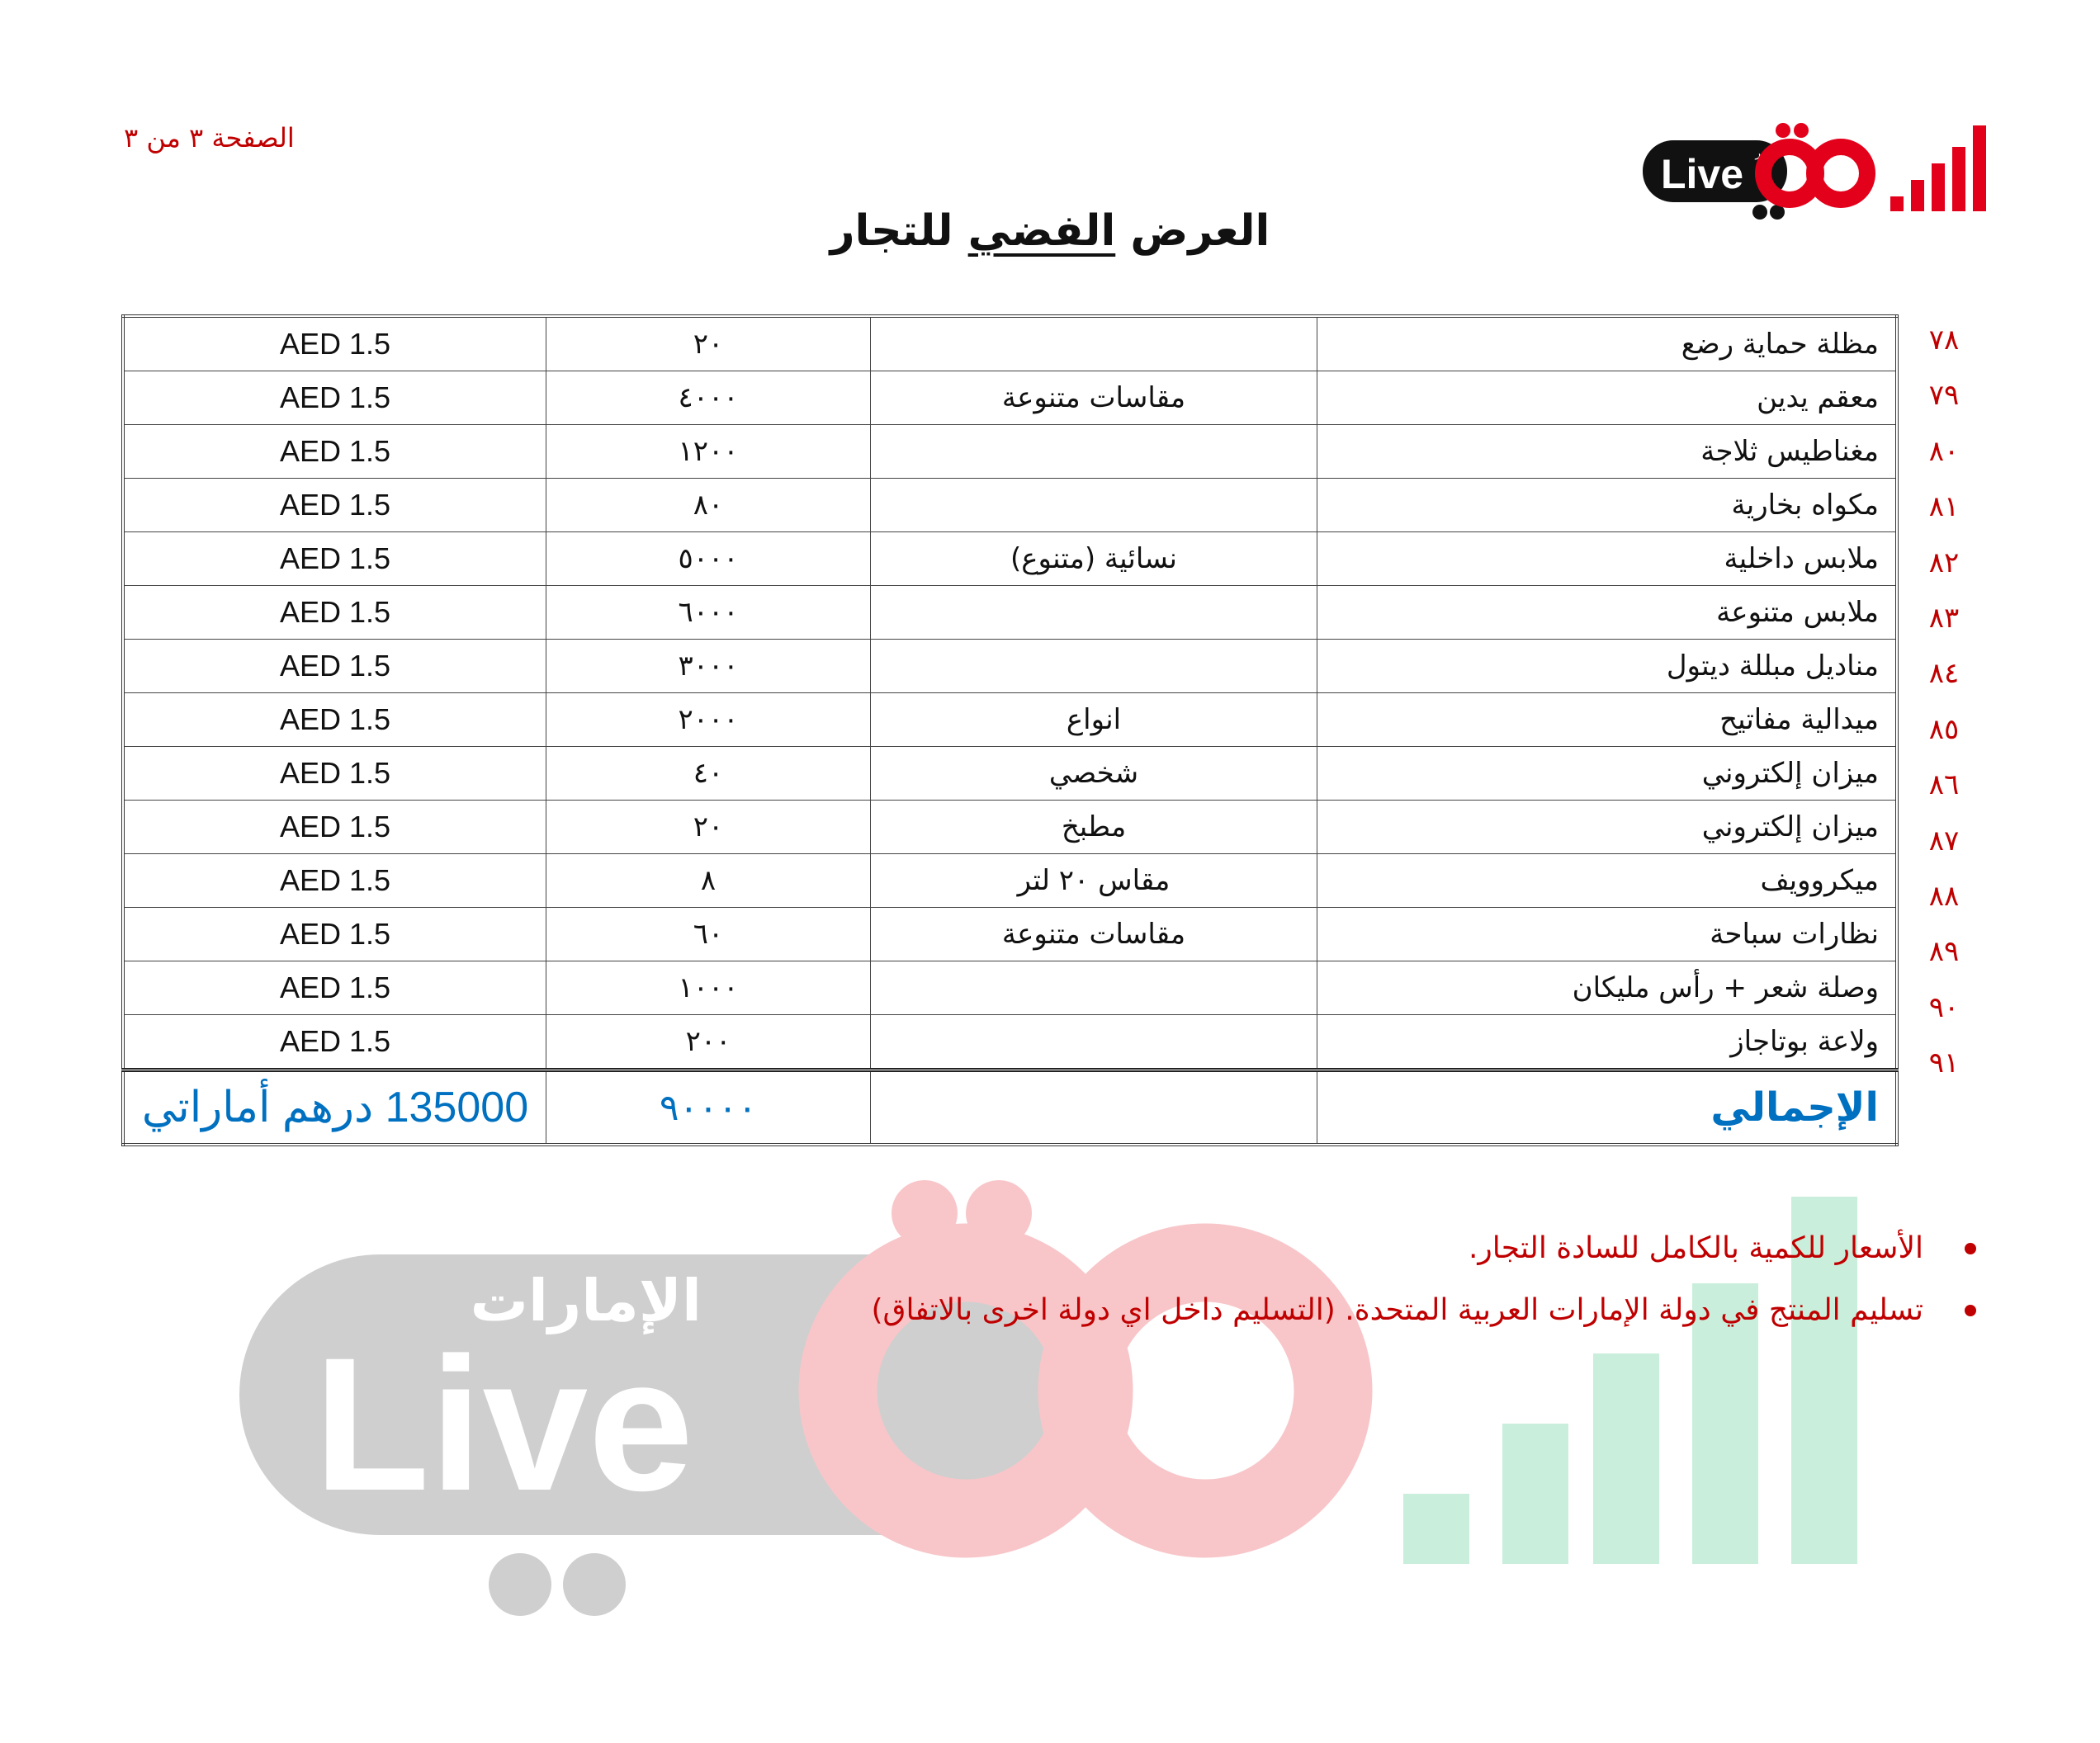  I want to click on item-name: ميكروويف, so click(1607, 881).